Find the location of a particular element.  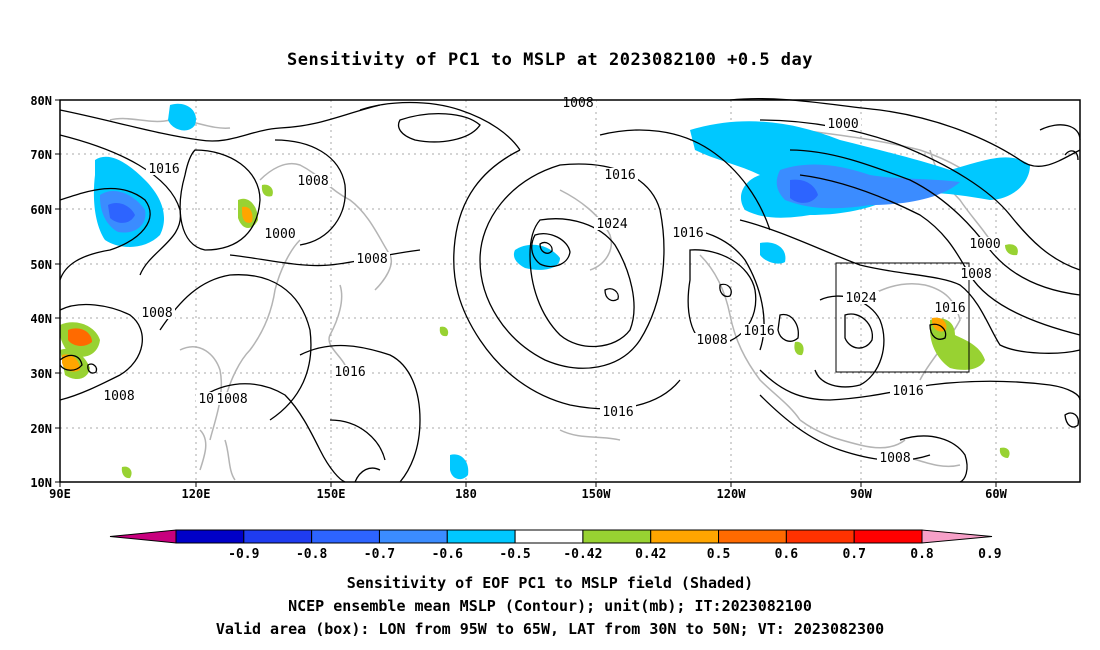

lon-tick-label: 90W is located at coordinates (861, 494).